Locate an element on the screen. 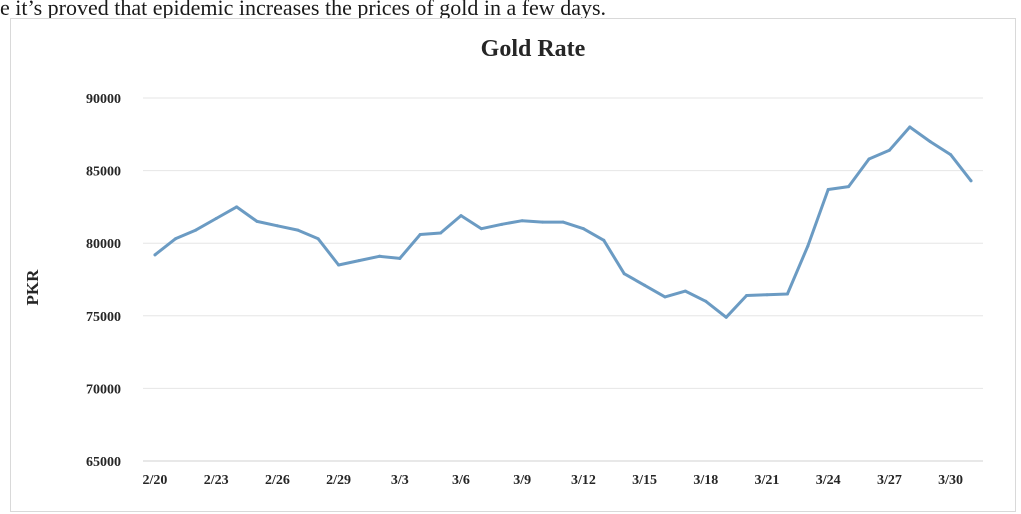  x-tick-label: 3/9 is located at coordinates (522, 480).